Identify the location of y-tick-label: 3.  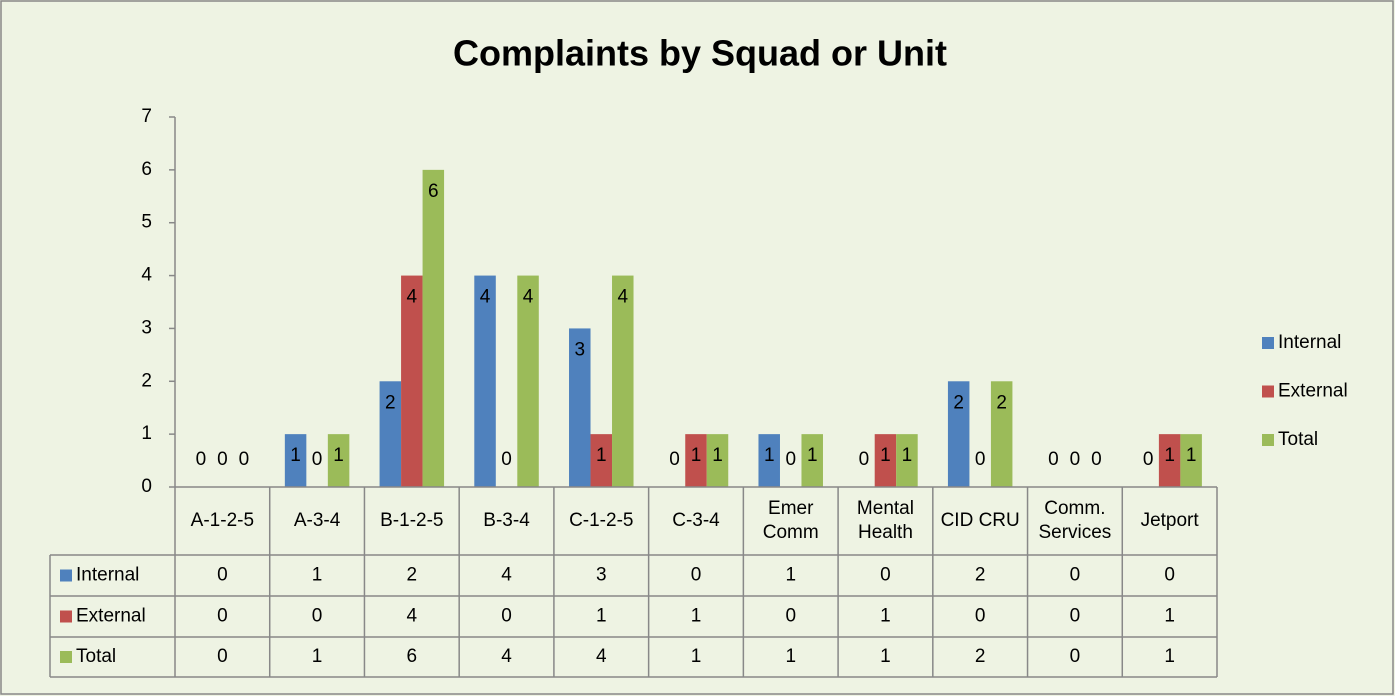
(146, 327).